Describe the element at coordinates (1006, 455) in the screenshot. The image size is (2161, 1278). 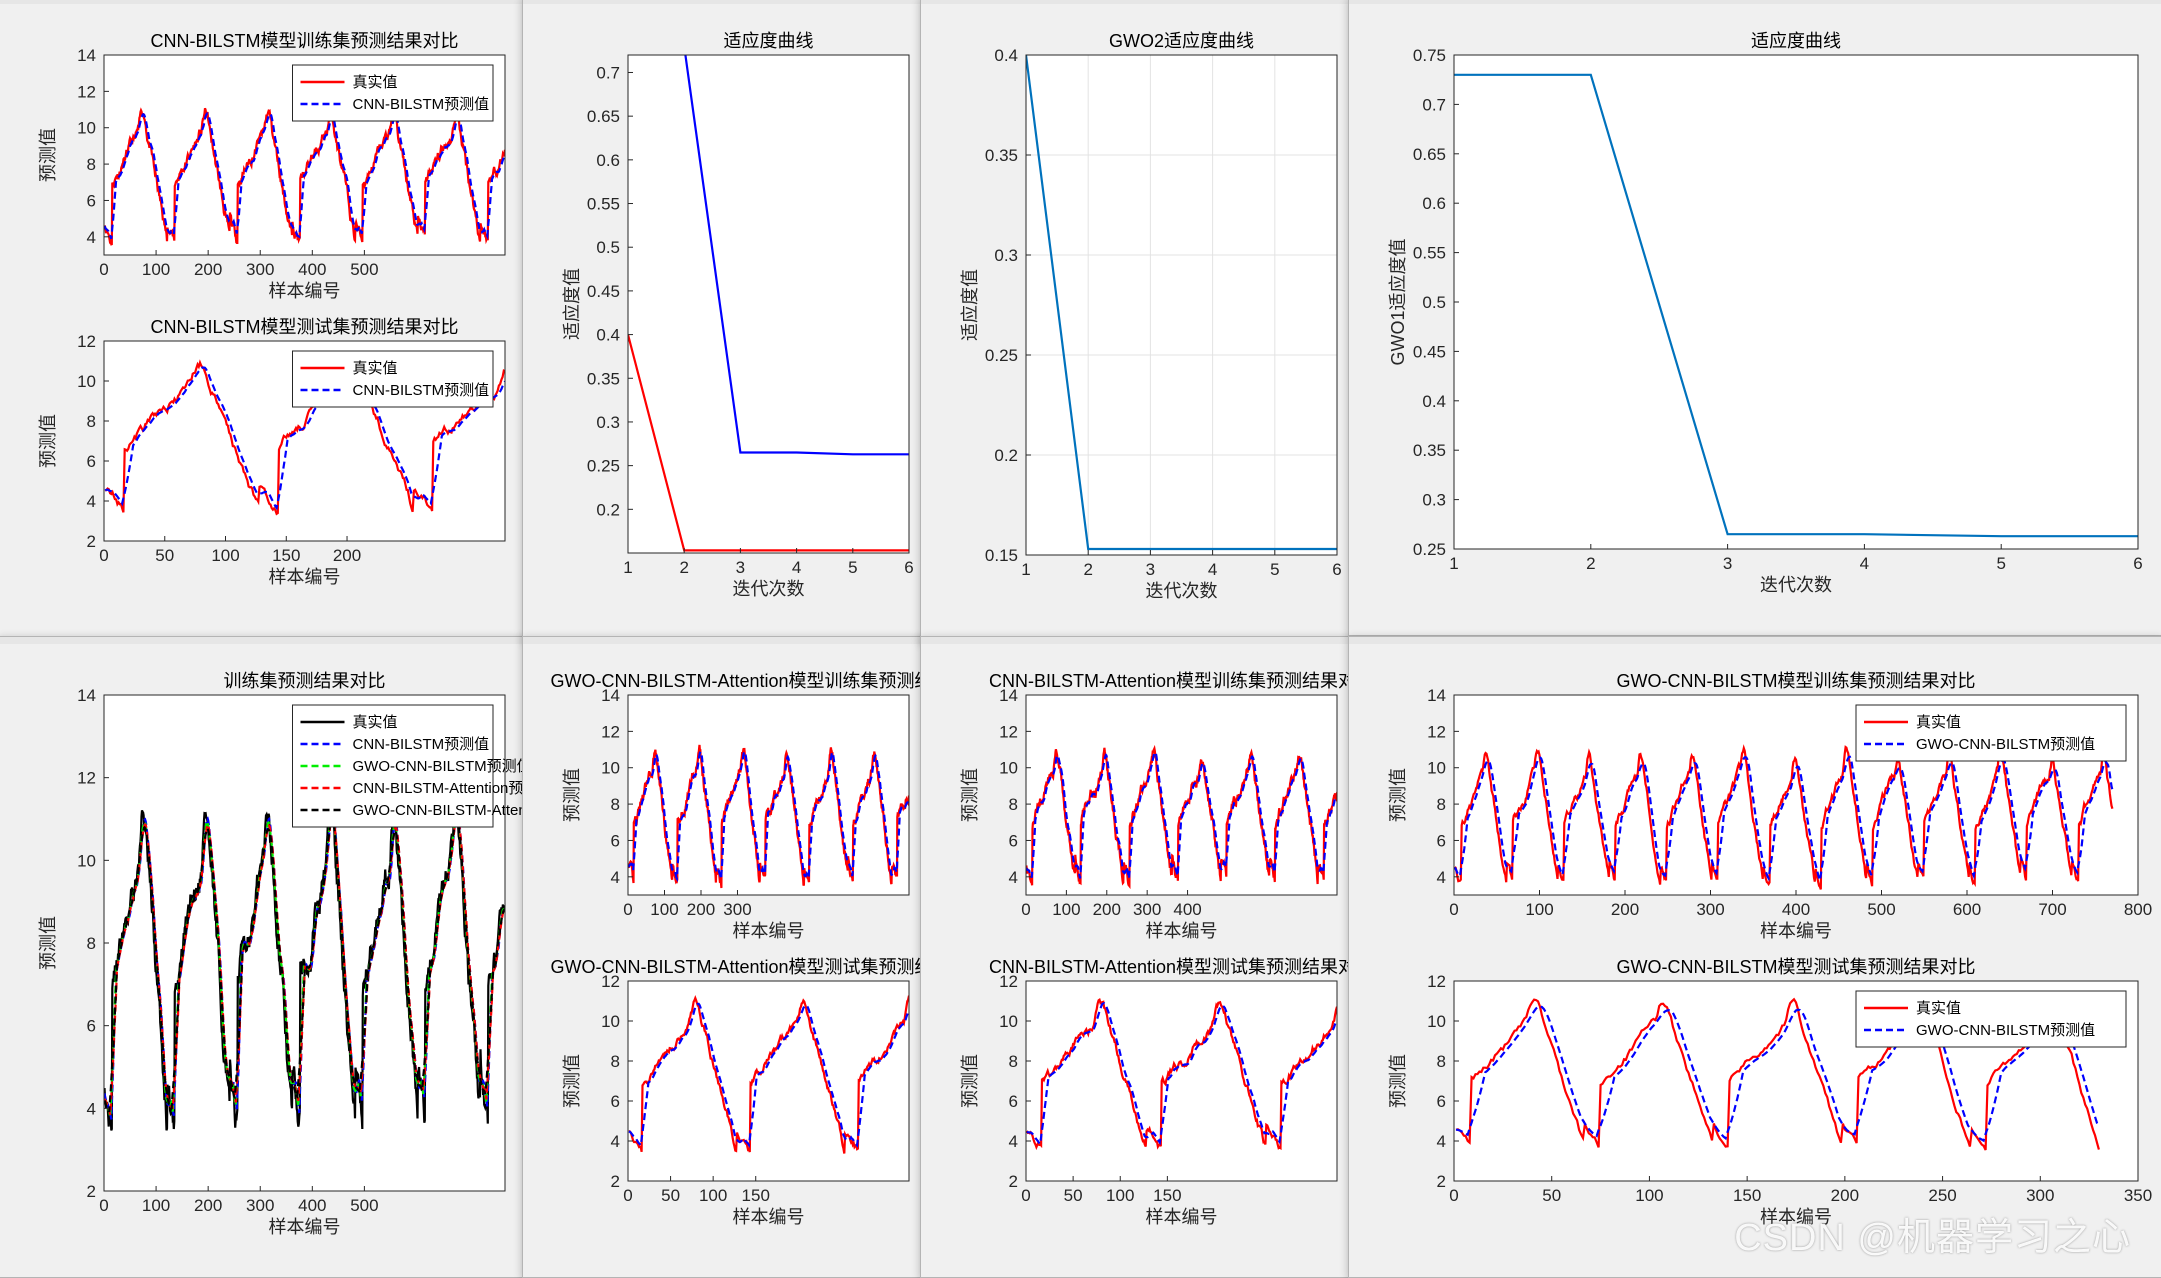
I see `y-tick-label: 0.2` at that location.